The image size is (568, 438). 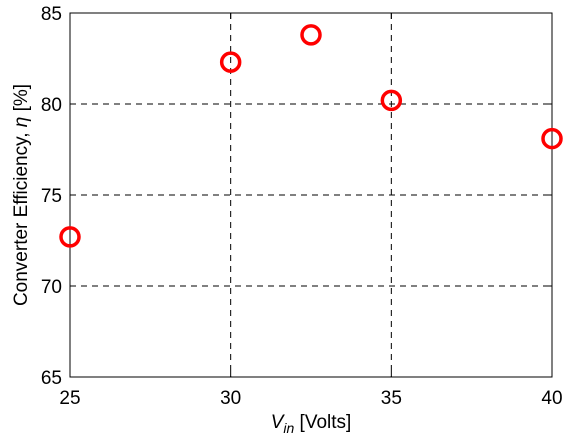 What do you see at coordinates (391, 398) in the screenshot?
I see `x-tick-label: 35` at bounding box center [391, 398].